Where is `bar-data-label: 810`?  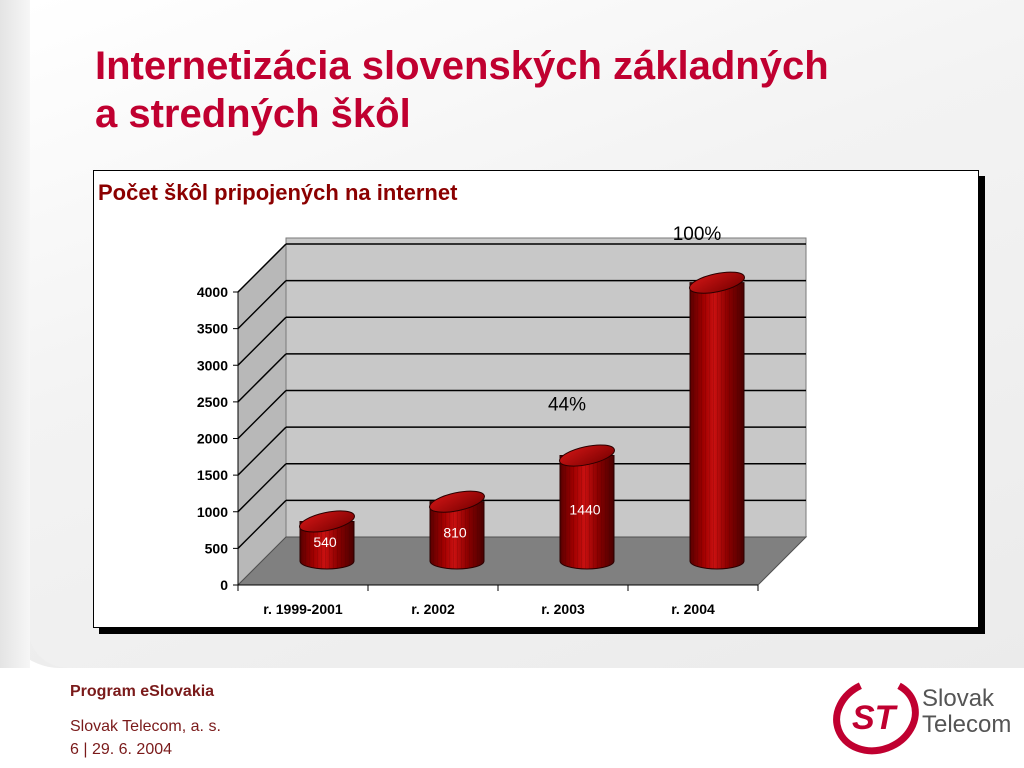 bar-data-label: 810 is located at coordinates (455, 532).